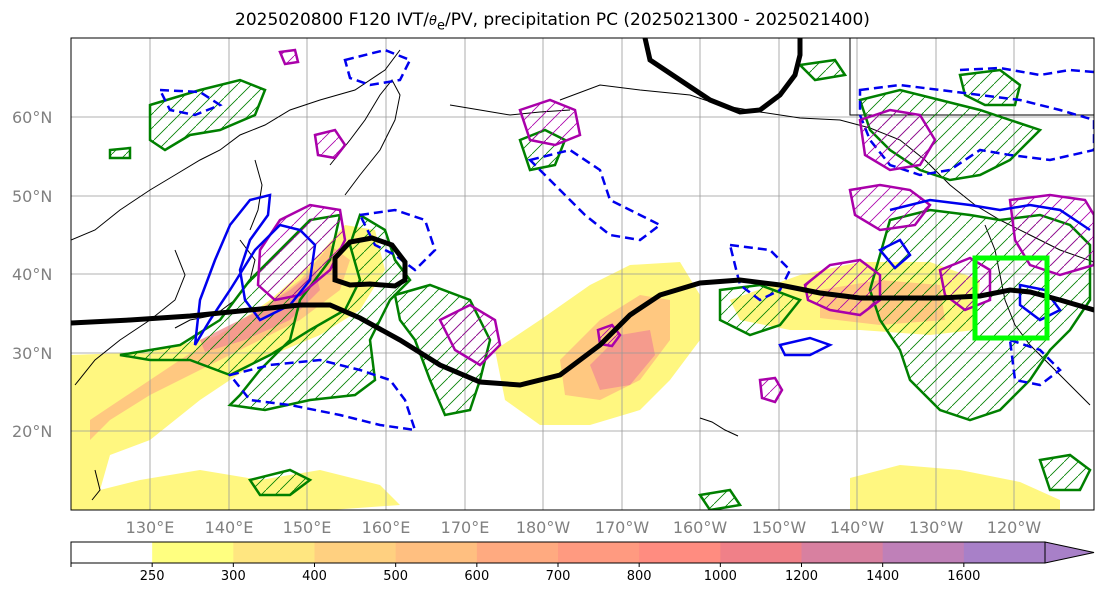 The width and height of the screenshot is (1105, 603). I want to click on border-canada-us, so click(971, 77).